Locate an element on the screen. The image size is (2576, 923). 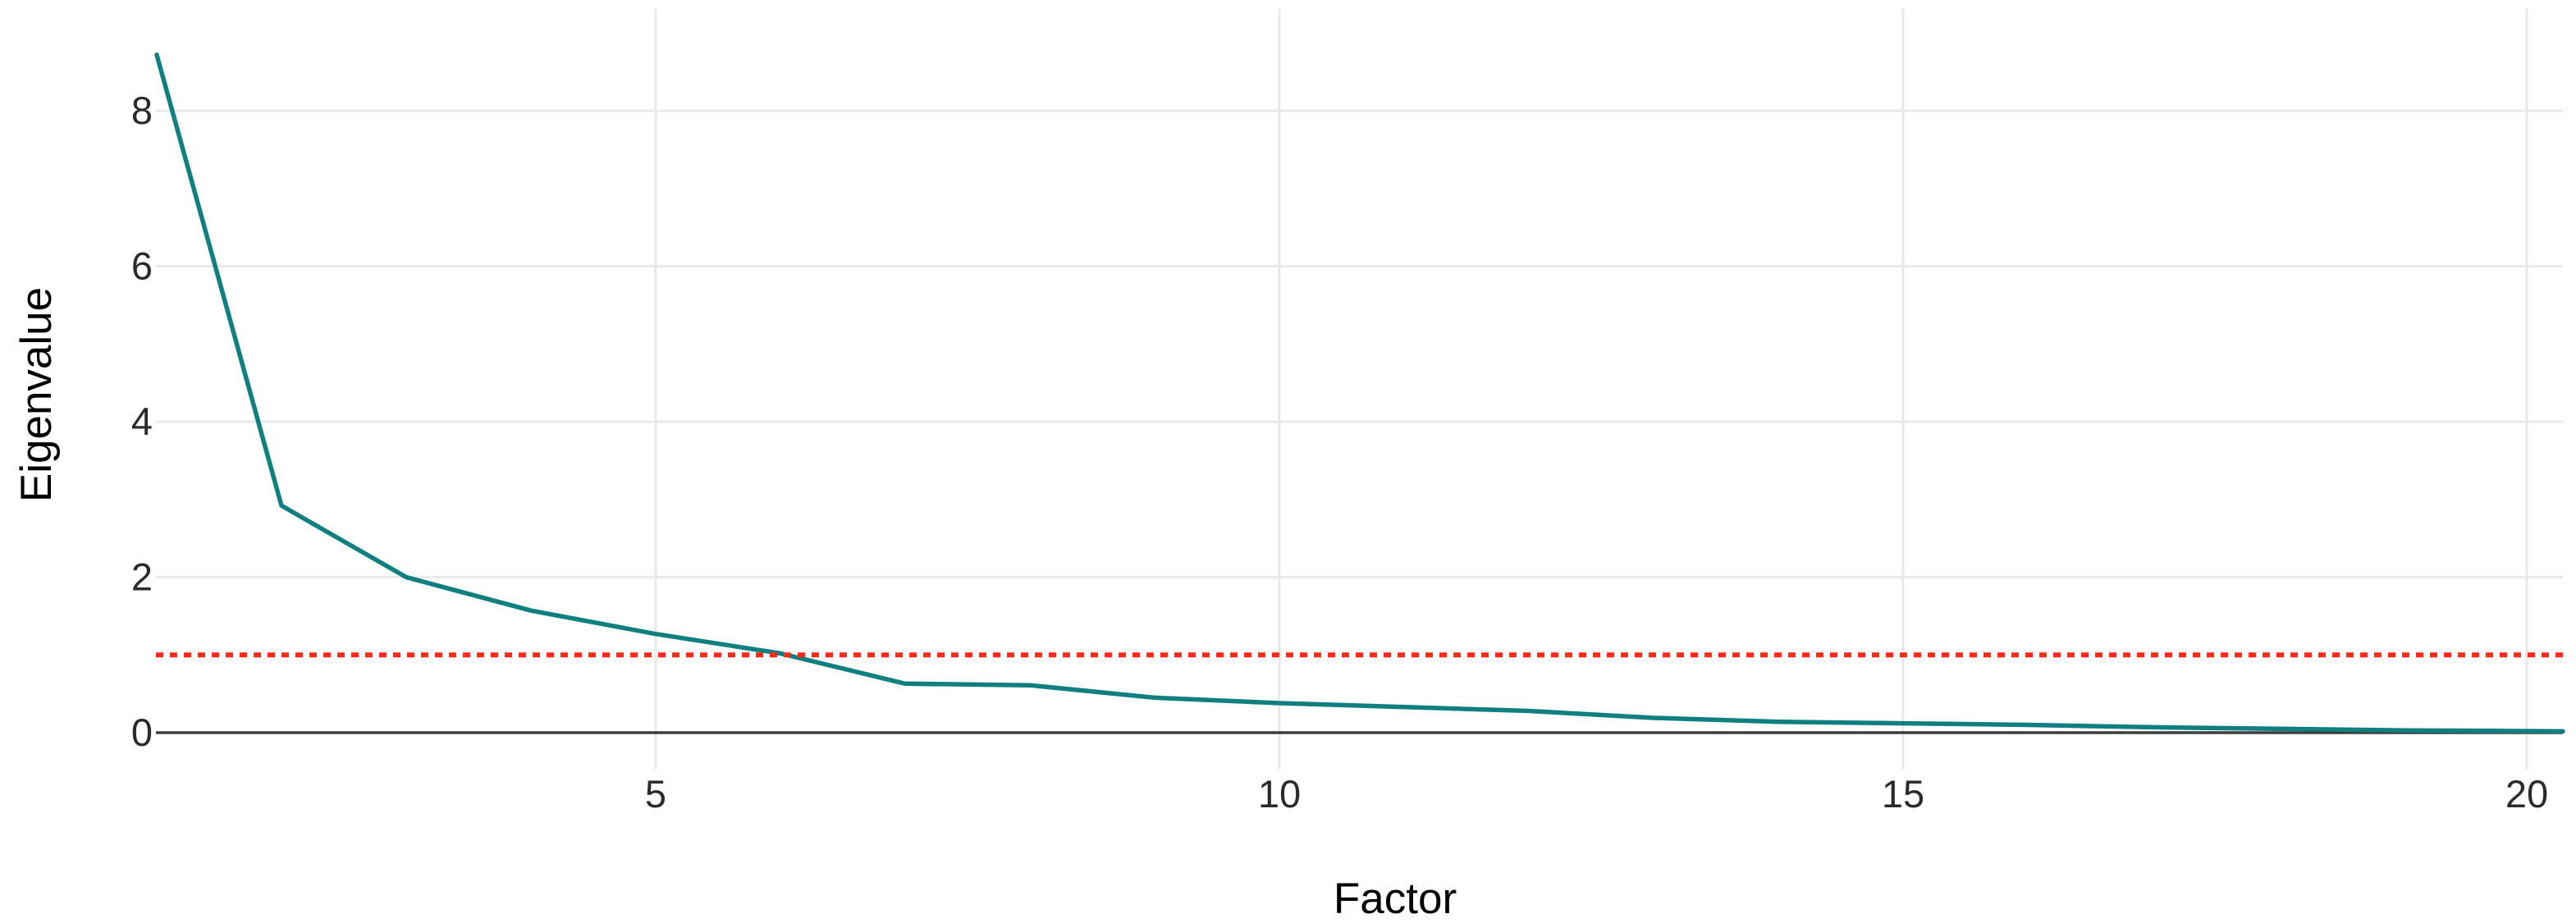
y-tick-label: 8 is located at coordinates (142, 111).